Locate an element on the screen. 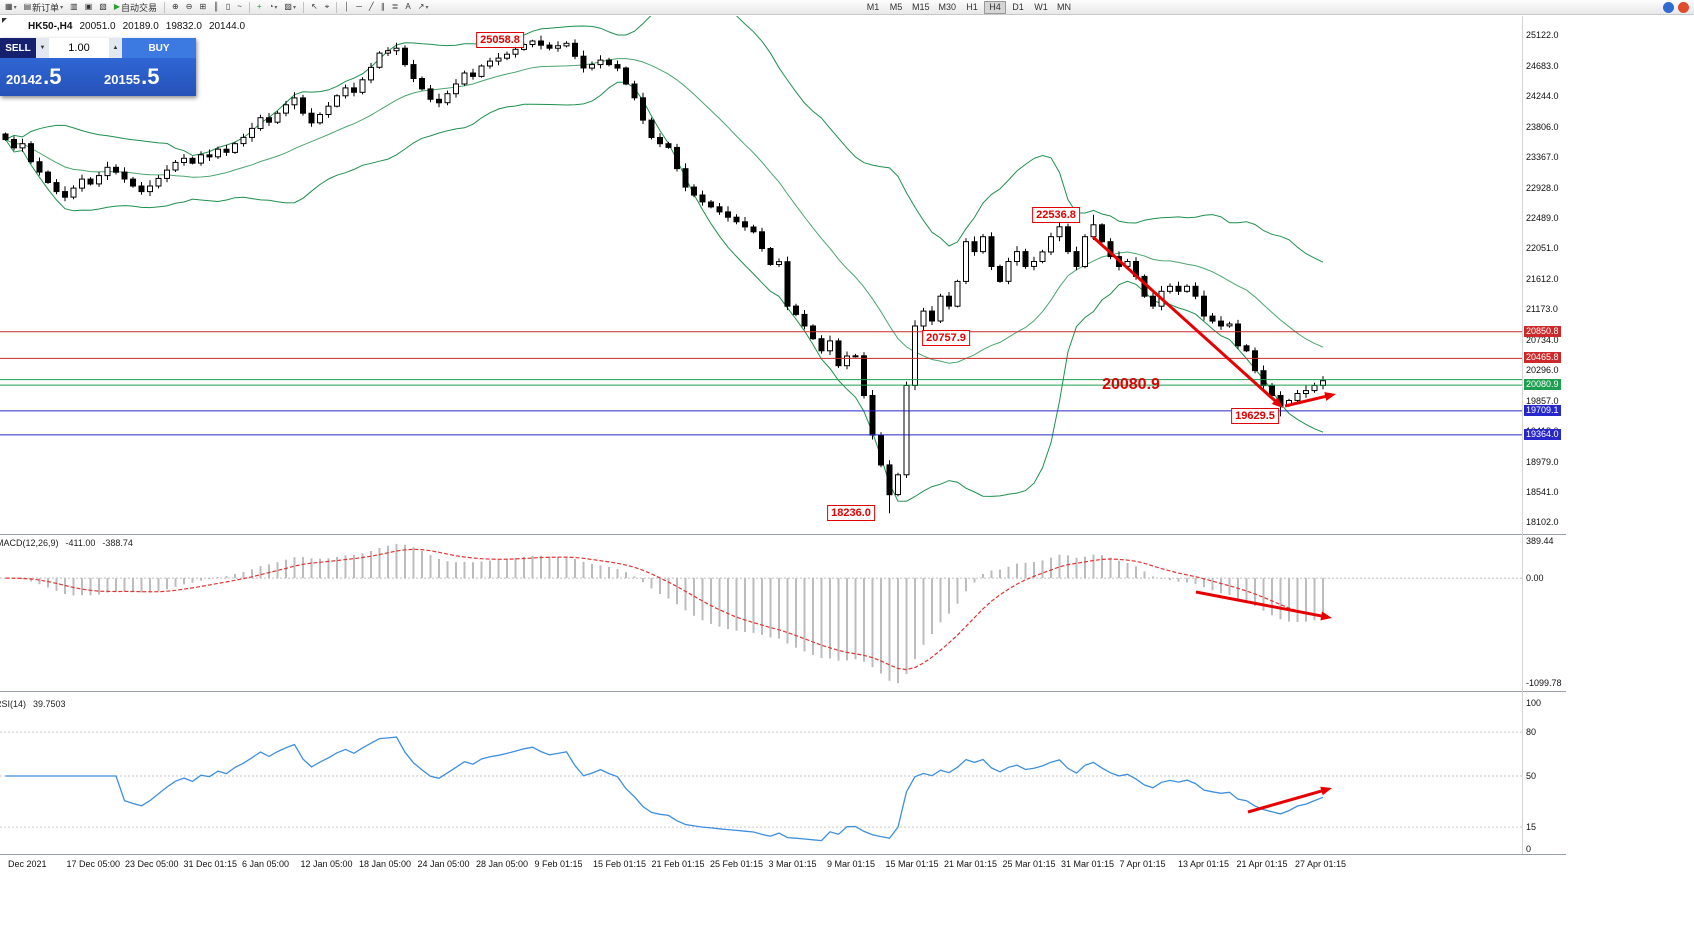  market-watch-button: ▥ is located at coordinates (74, 7).